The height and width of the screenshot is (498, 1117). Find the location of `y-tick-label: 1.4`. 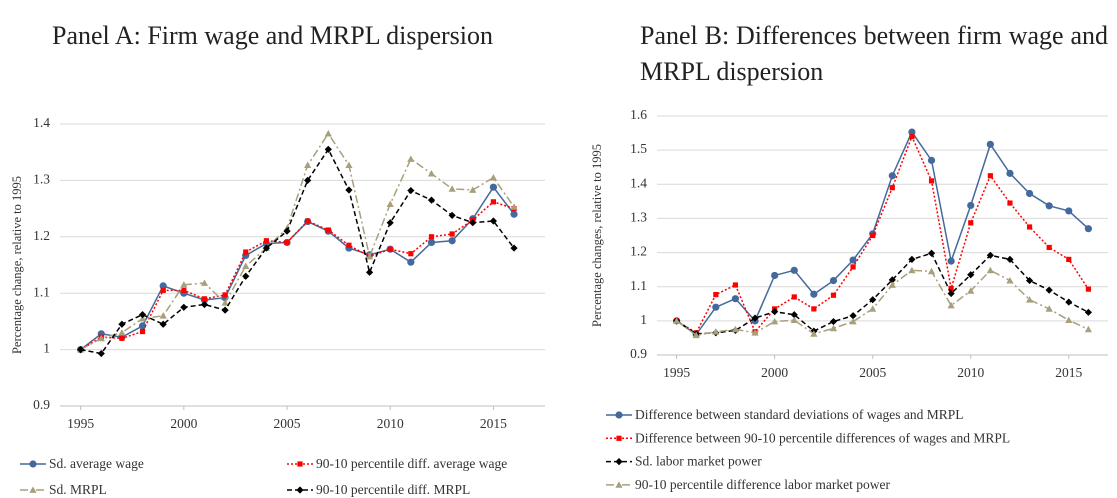

y-tick-label: 1.4 is located at coordinates (41, 122).